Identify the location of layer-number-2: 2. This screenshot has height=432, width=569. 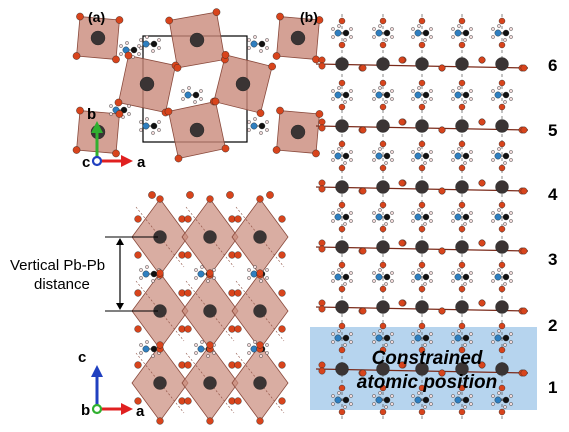
(552, 325).